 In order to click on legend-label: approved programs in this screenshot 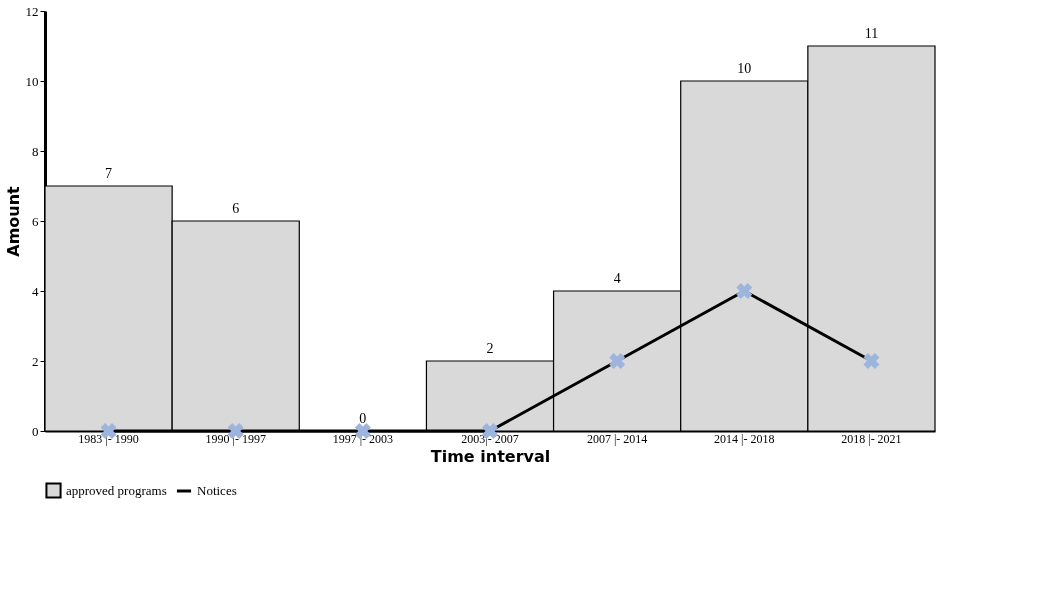, I will do `click(116, 490)`.